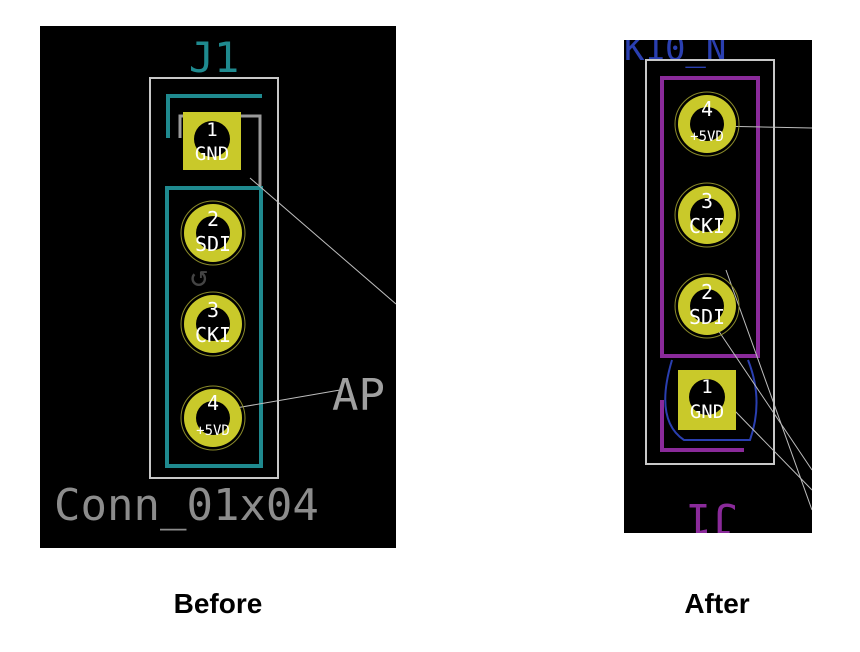 This screenshot has height=652, width=860. Describe the element at coordinates (358, 395) in the screenshot. I see `partial-label: AP` at that location.